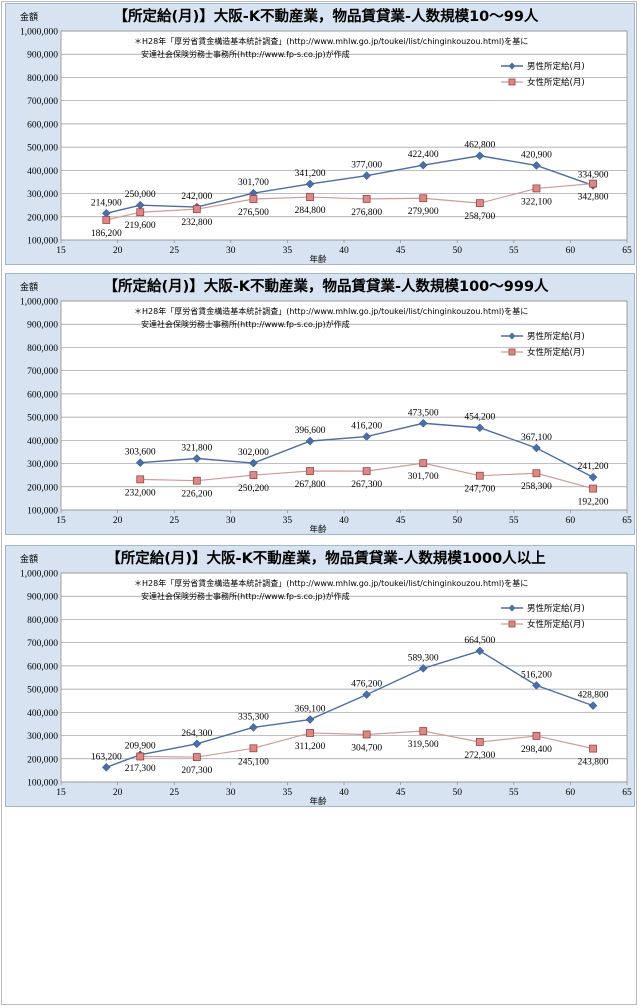 This screenshot has width=640, height=1008. What do you see at coordinates (423, 658) in the screenshot?
I see `data-label: 589,300` at bounding box center [423, 658].